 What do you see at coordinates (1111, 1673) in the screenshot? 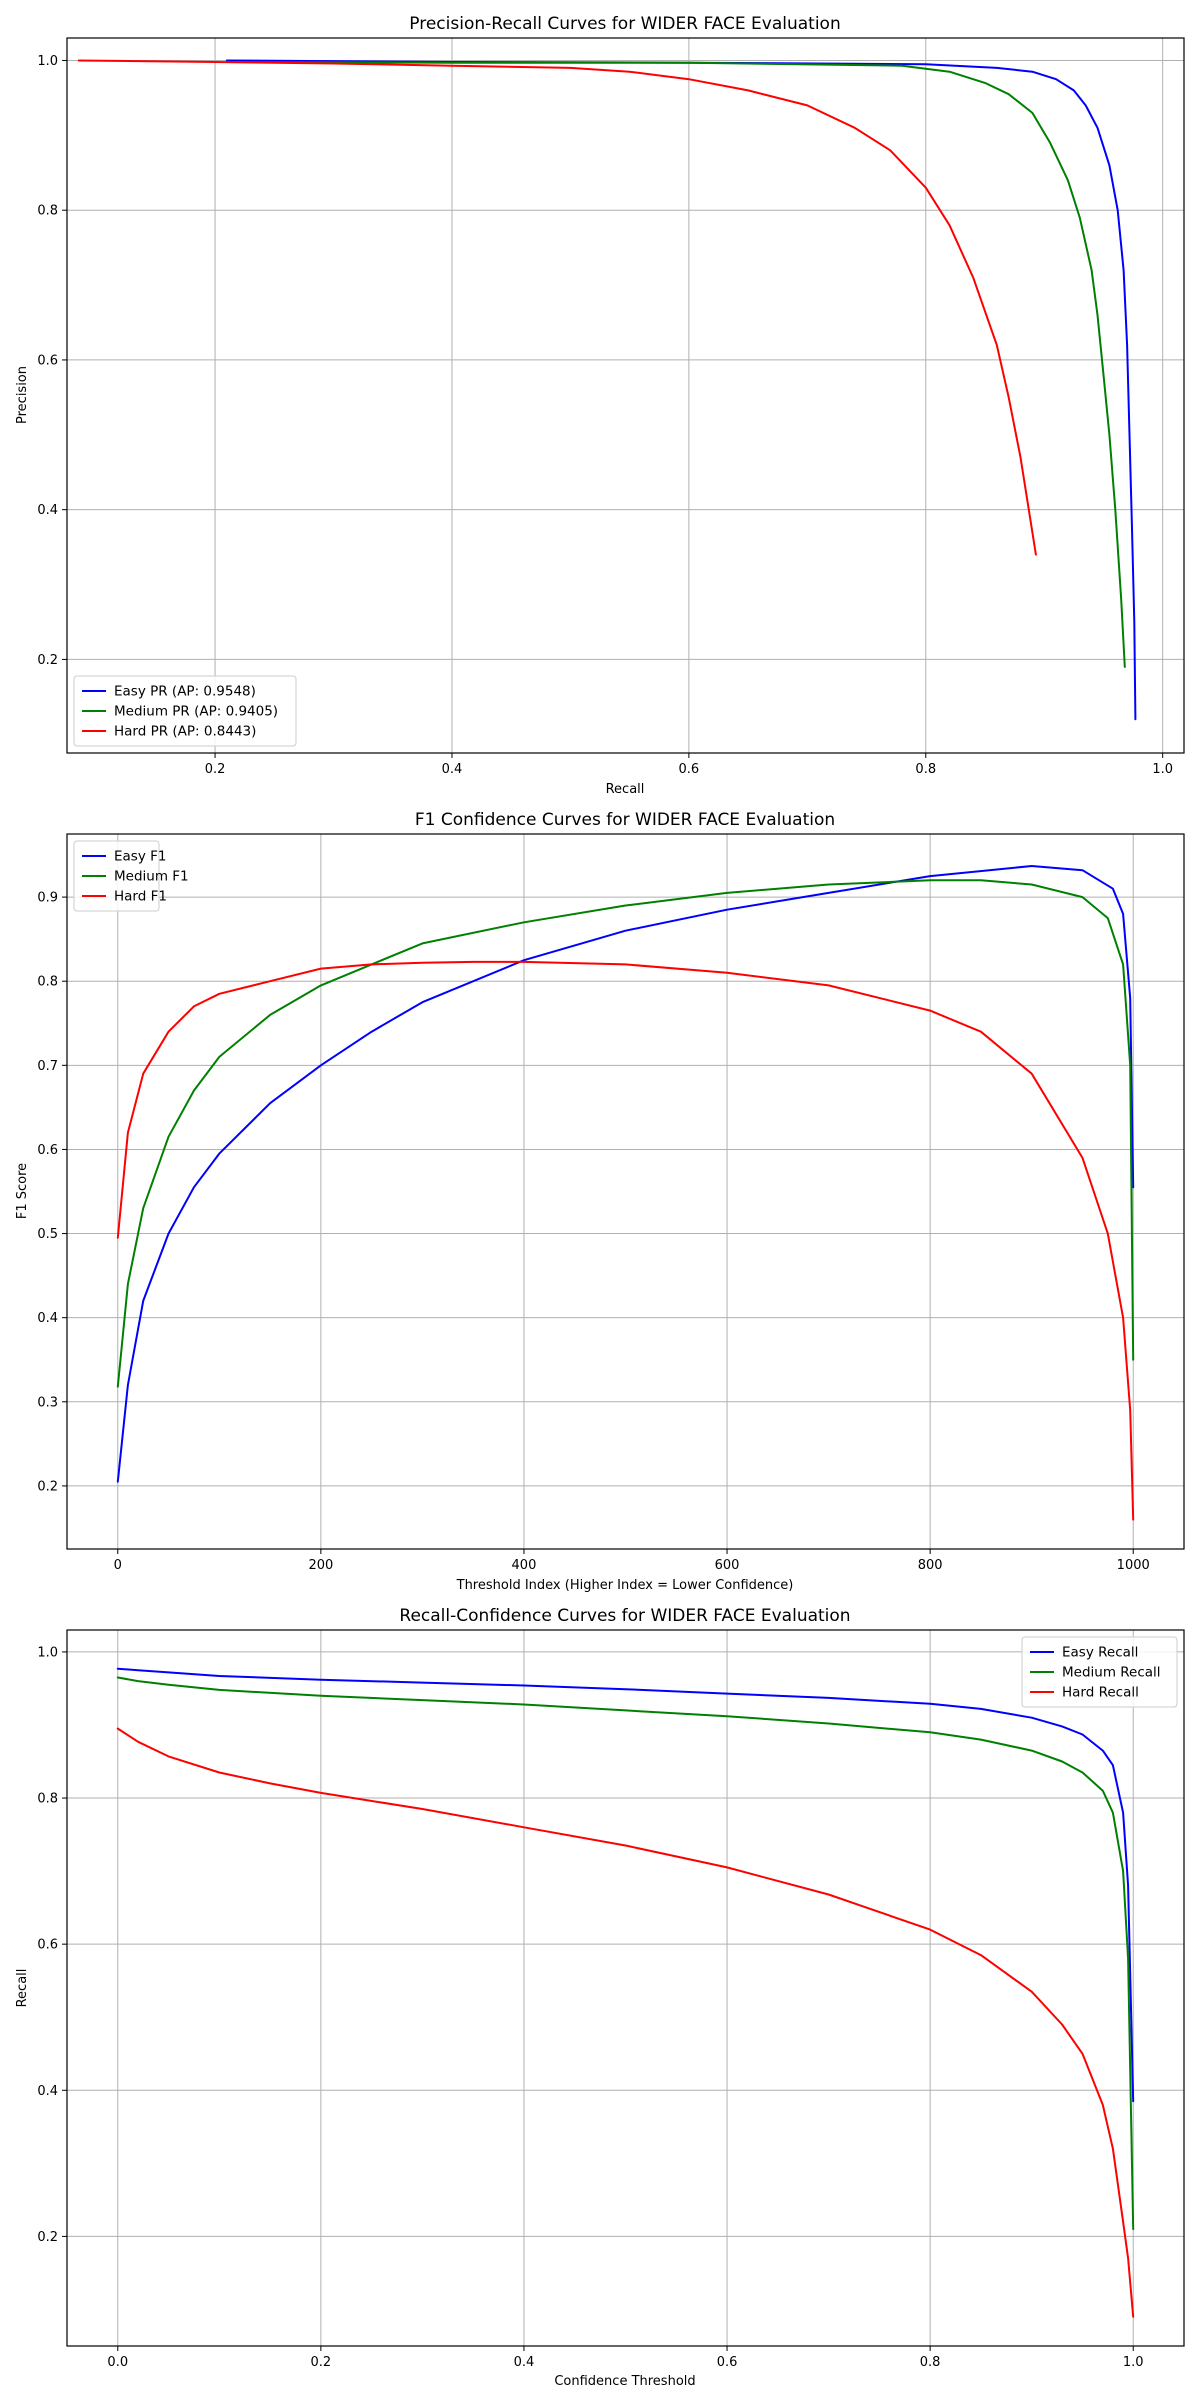
I see `legend-entry: Medium Recall` at bounding box center [1111, 1673].